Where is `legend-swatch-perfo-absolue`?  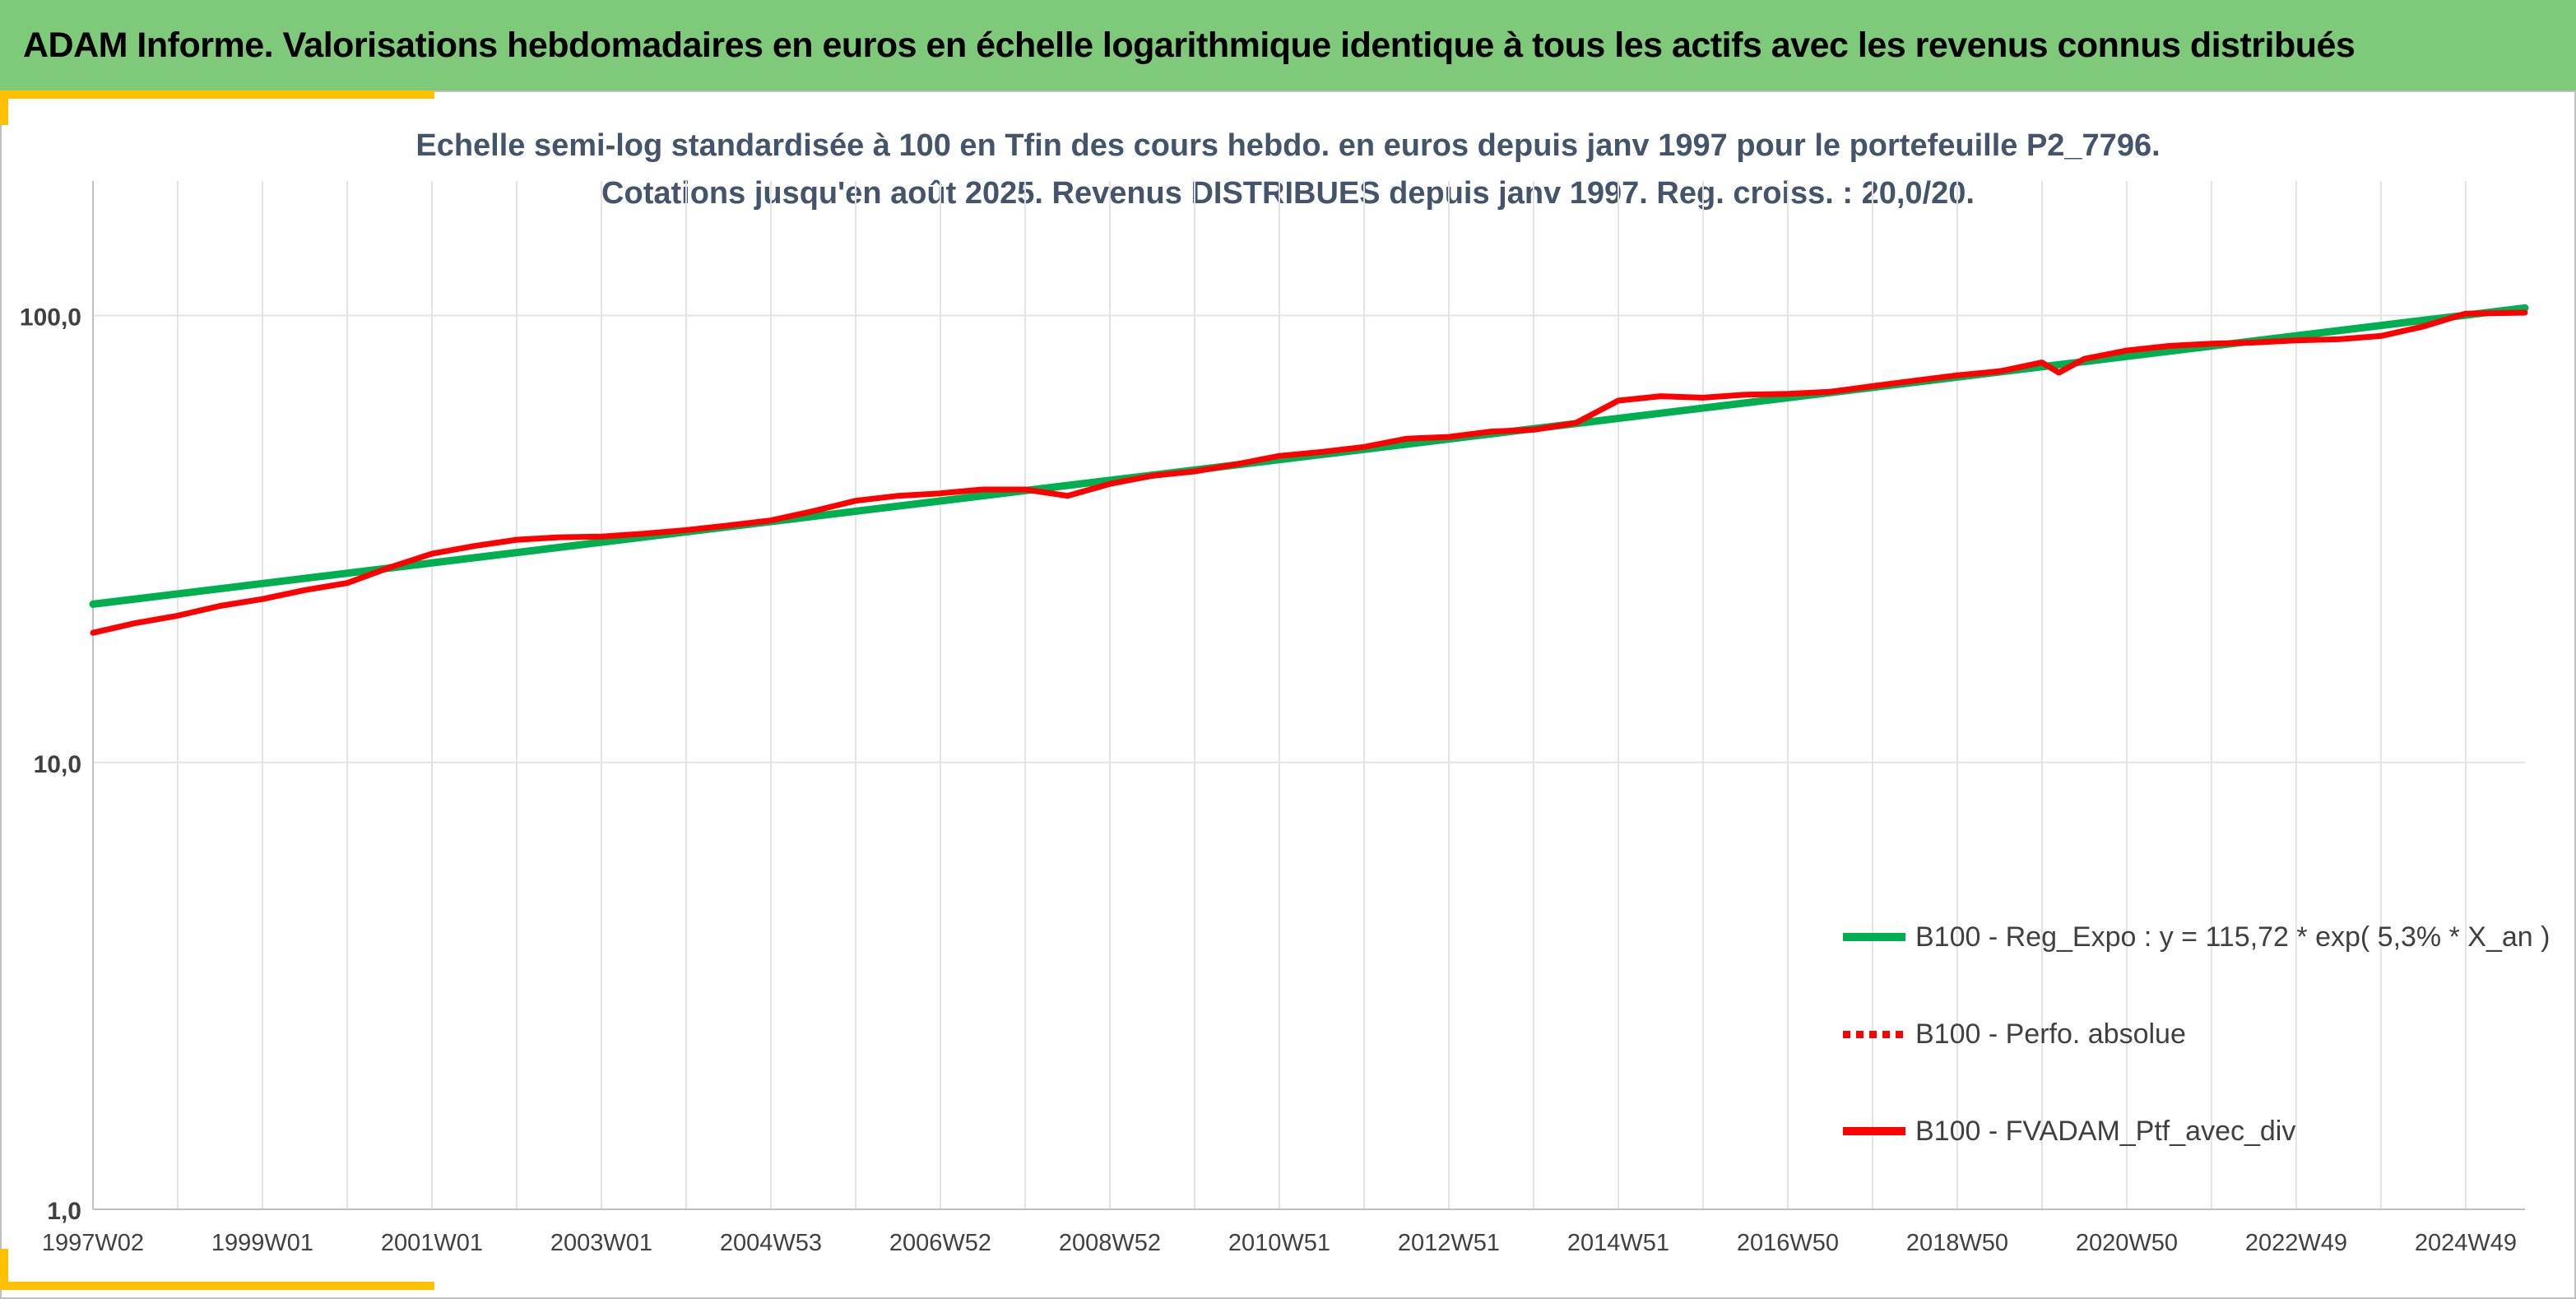
legend-swatch-perfo-absolue is located at coordinates (1874, 1034).